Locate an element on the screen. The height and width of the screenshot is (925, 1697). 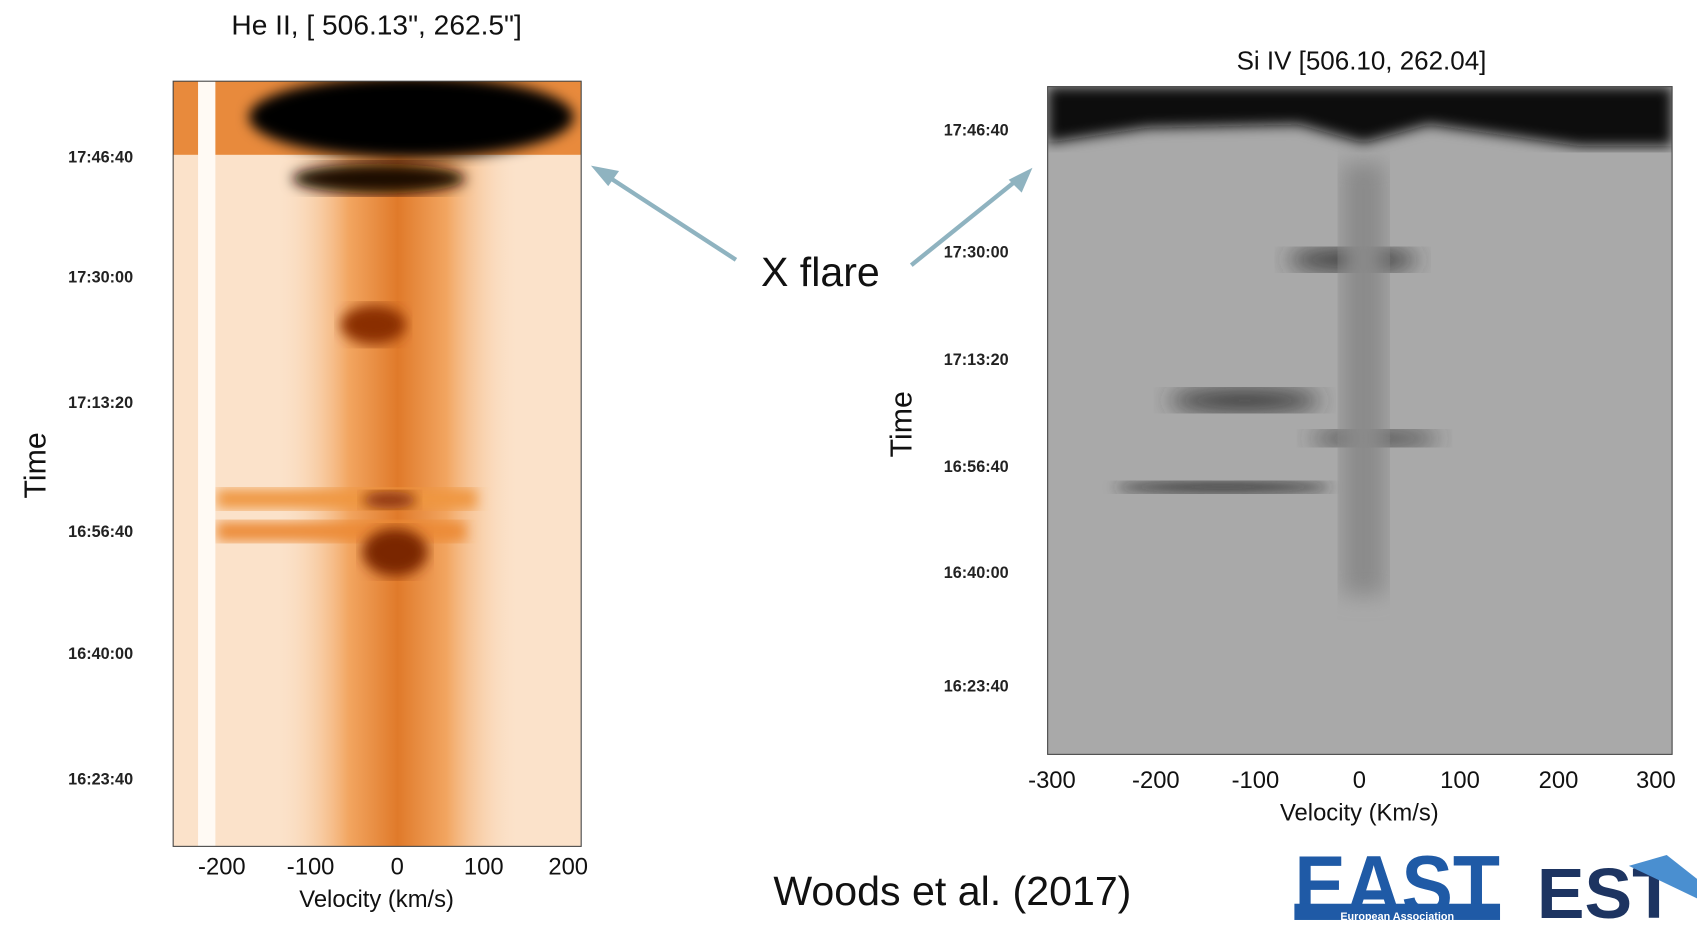
east-band is located at coordinates (1397, 911).